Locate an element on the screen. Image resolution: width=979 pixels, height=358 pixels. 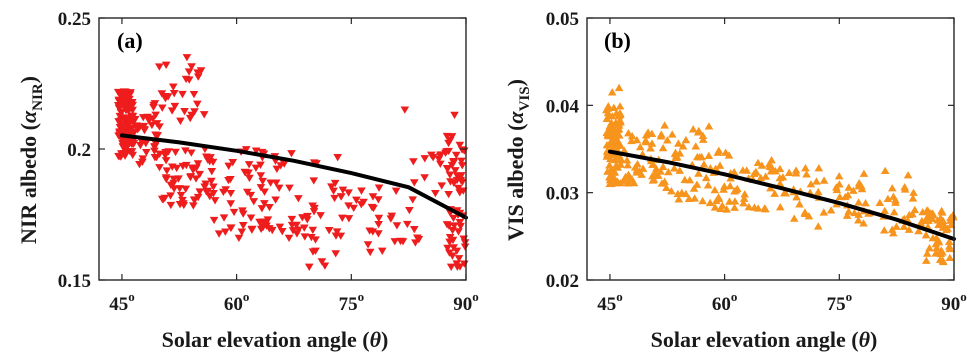
x-tick-label: 60o is located at coordinates (237, 302).